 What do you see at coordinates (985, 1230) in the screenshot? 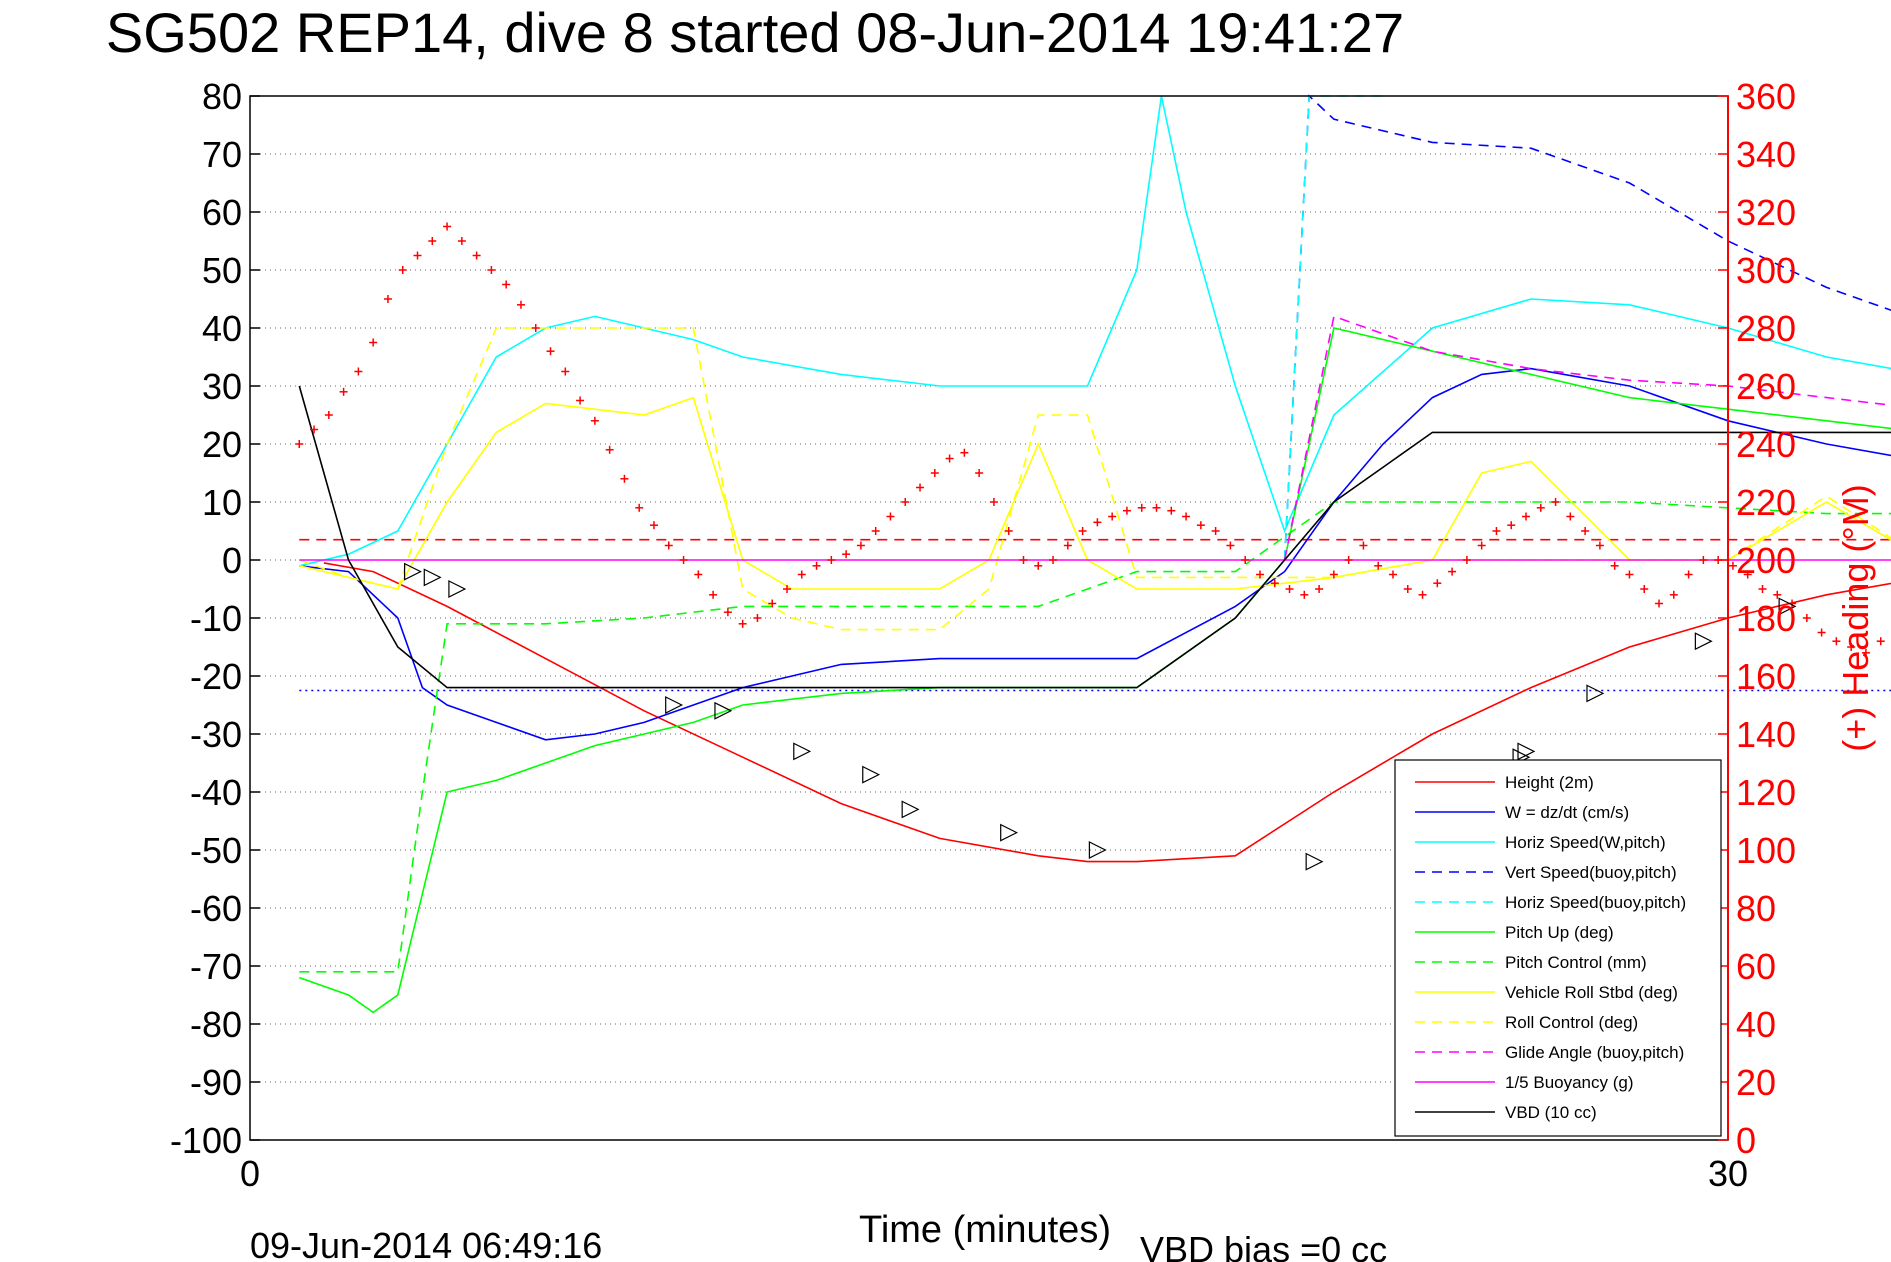
I see `x-axis-label: Time (minutes)` at bounding box center [985, 1230].